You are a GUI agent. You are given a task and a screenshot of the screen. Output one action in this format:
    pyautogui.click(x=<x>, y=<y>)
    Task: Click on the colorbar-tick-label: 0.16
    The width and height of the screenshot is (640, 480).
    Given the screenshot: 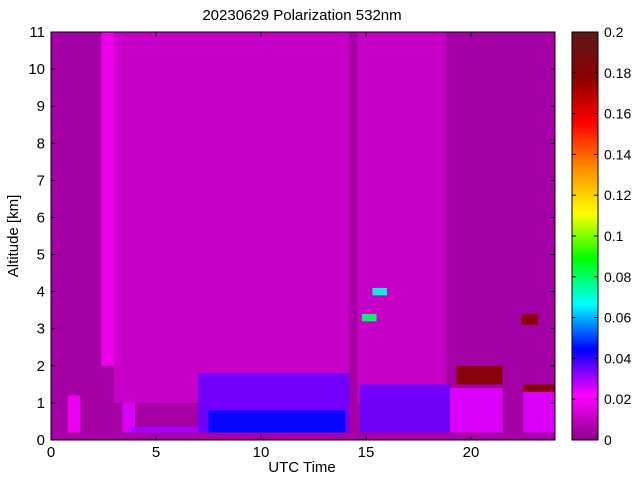 What is the action you would take?
    pyautogui.click(x=617, y=114)
    